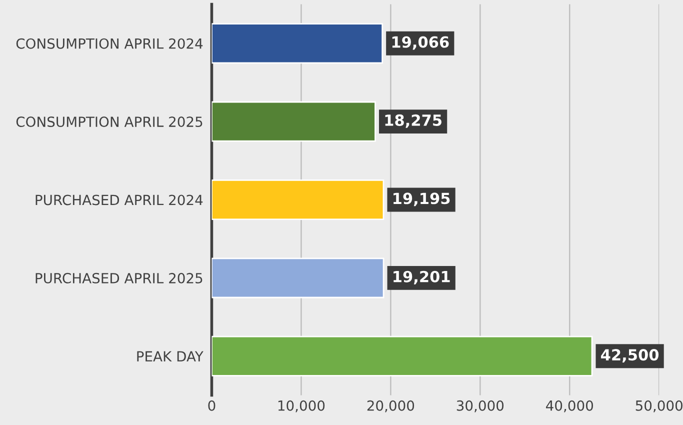 This screenshot has height=425, width=683. Describe the element at coordinates (109, 122) in the screenshot. I see `y-tick-label: CONSUMPTION APRIL 2025` at that location.